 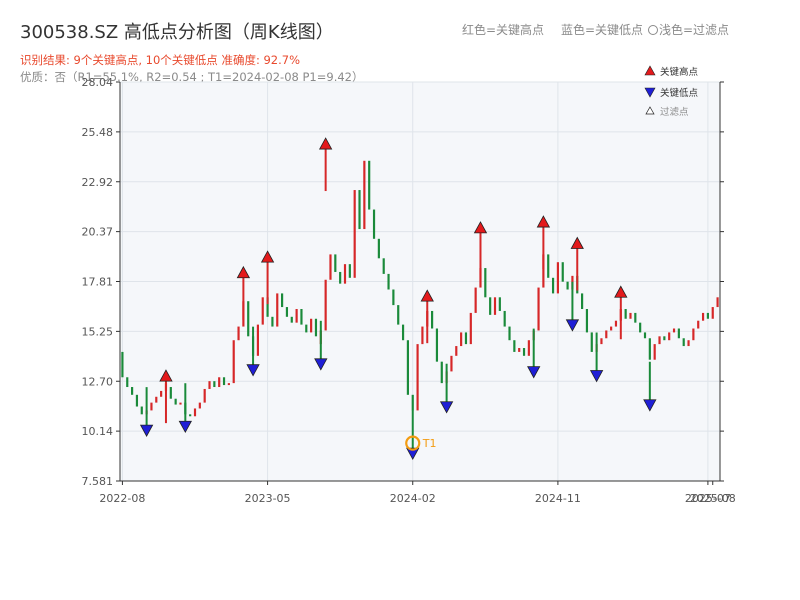 What do you see at coordinates (650, 70) in the screenshot?
I see `legend-high-icon` at bounding box center [650, 70].